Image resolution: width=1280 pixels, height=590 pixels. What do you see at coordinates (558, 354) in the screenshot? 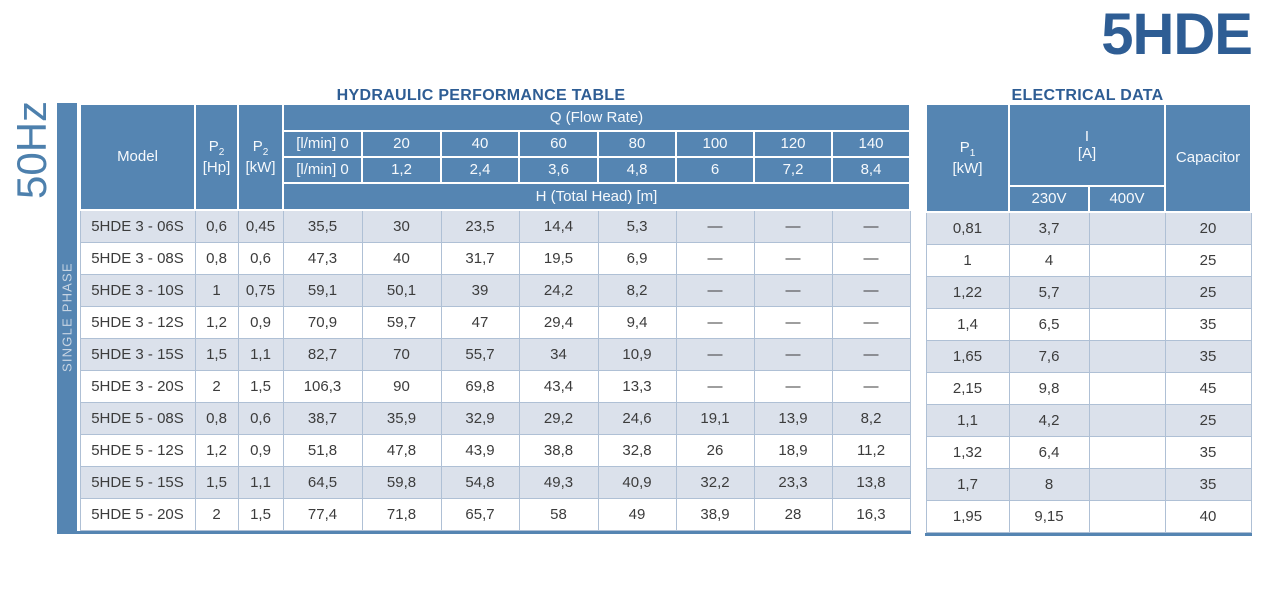
I see `head-value-cell: 34` at bounding box center [558, 354].